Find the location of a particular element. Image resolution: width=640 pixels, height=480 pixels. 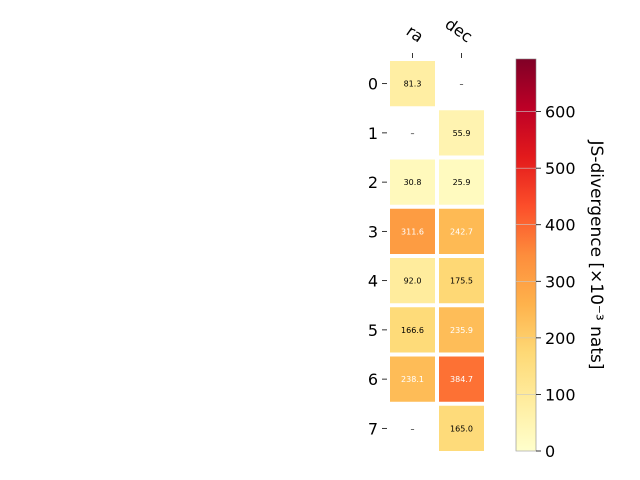

cell-value-label: 384.7 is located at coordinates (461, 379).